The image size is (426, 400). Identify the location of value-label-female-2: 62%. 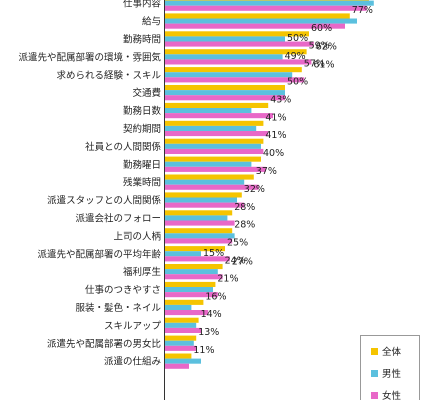
(326, 47).